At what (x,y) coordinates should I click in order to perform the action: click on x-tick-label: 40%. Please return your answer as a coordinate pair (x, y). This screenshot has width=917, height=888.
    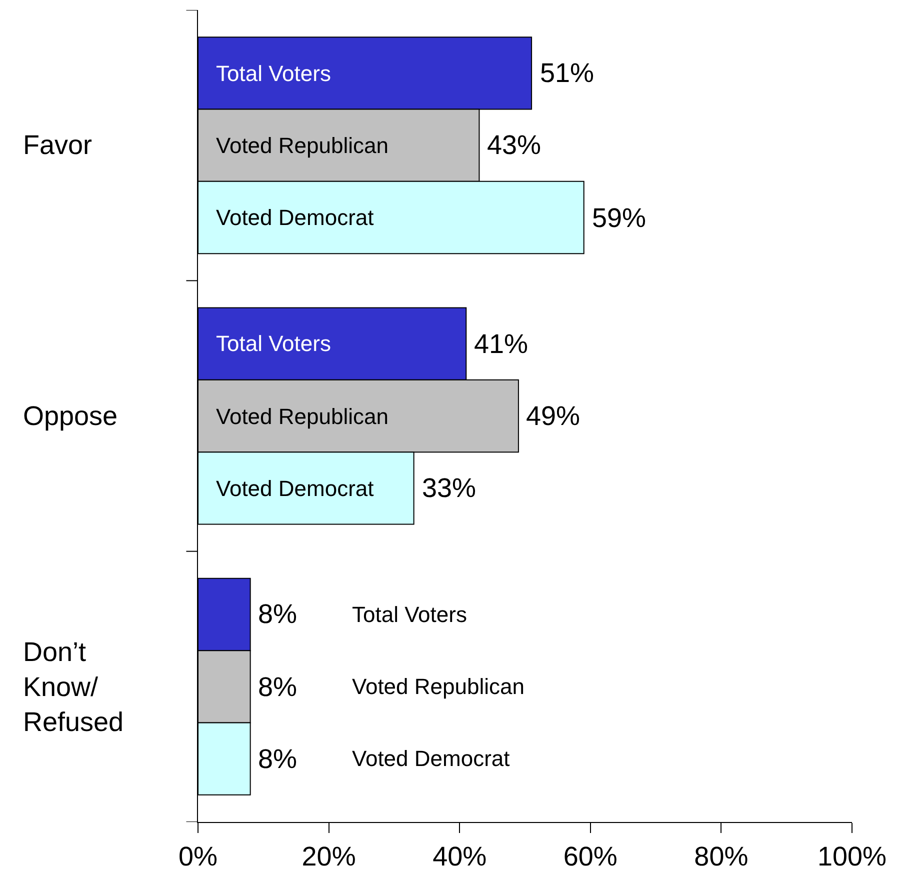
    Looking at the image, I should click on (459, 856).